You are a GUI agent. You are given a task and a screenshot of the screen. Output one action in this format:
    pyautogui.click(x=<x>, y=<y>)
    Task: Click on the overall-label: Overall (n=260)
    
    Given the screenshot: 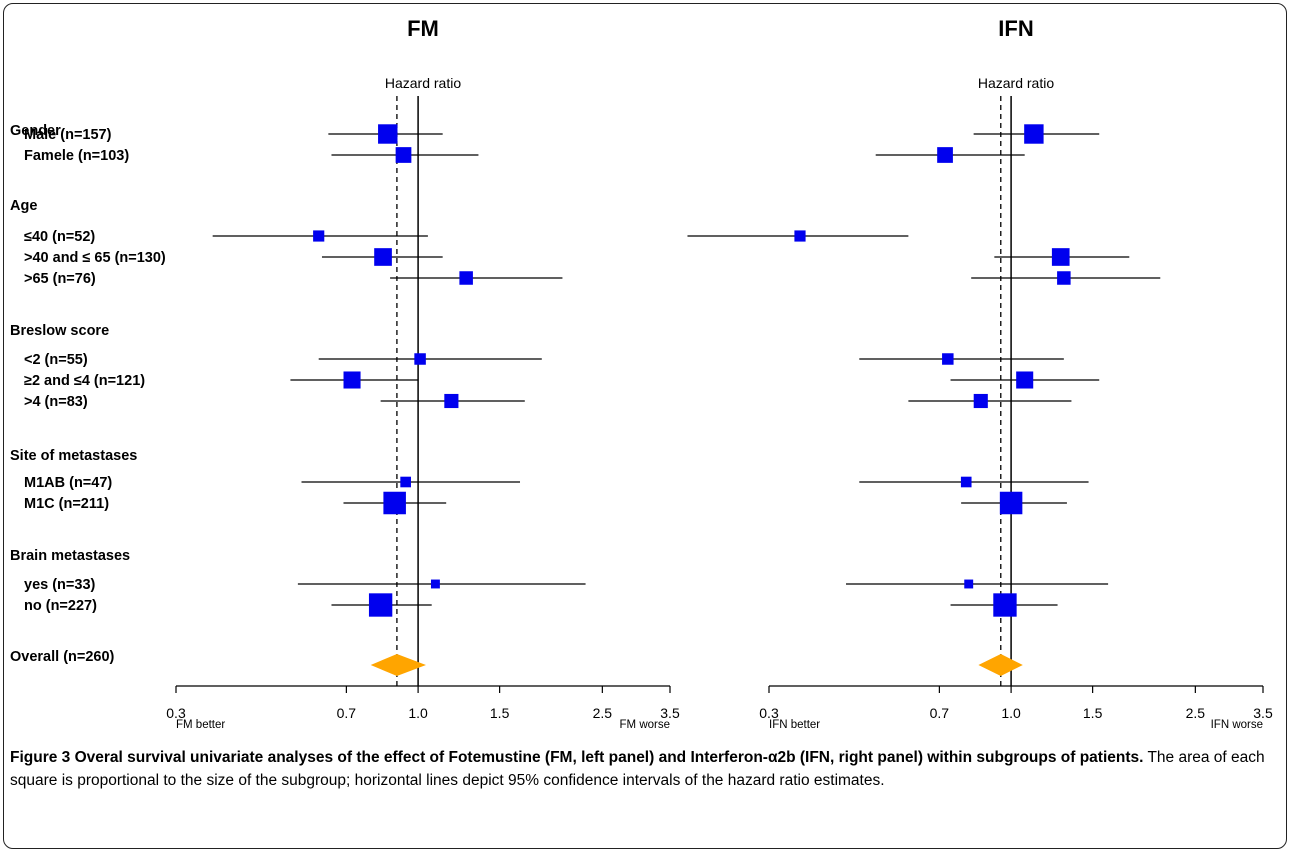 What is the action you would take?
    pyautogui.click(x=62, y=657)
    